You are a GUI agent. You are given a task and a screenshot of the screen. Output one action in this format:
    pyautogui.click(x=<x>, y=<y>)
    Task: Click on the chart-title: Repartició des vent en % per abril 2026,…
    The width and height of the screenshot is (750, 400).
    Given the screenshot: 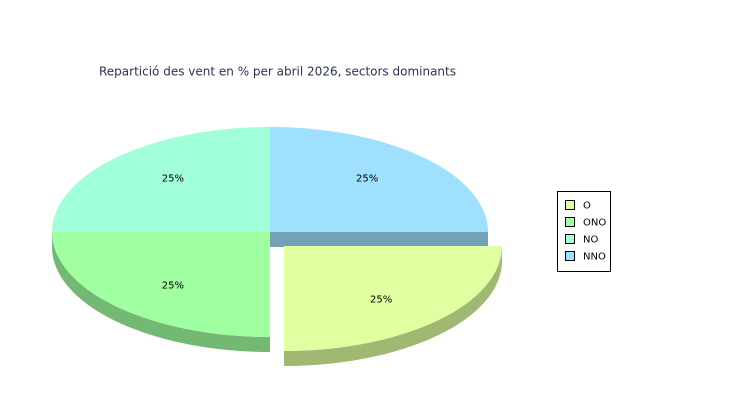 What is the action you would take?
    pyautogui.click(x=277, y=72)
    